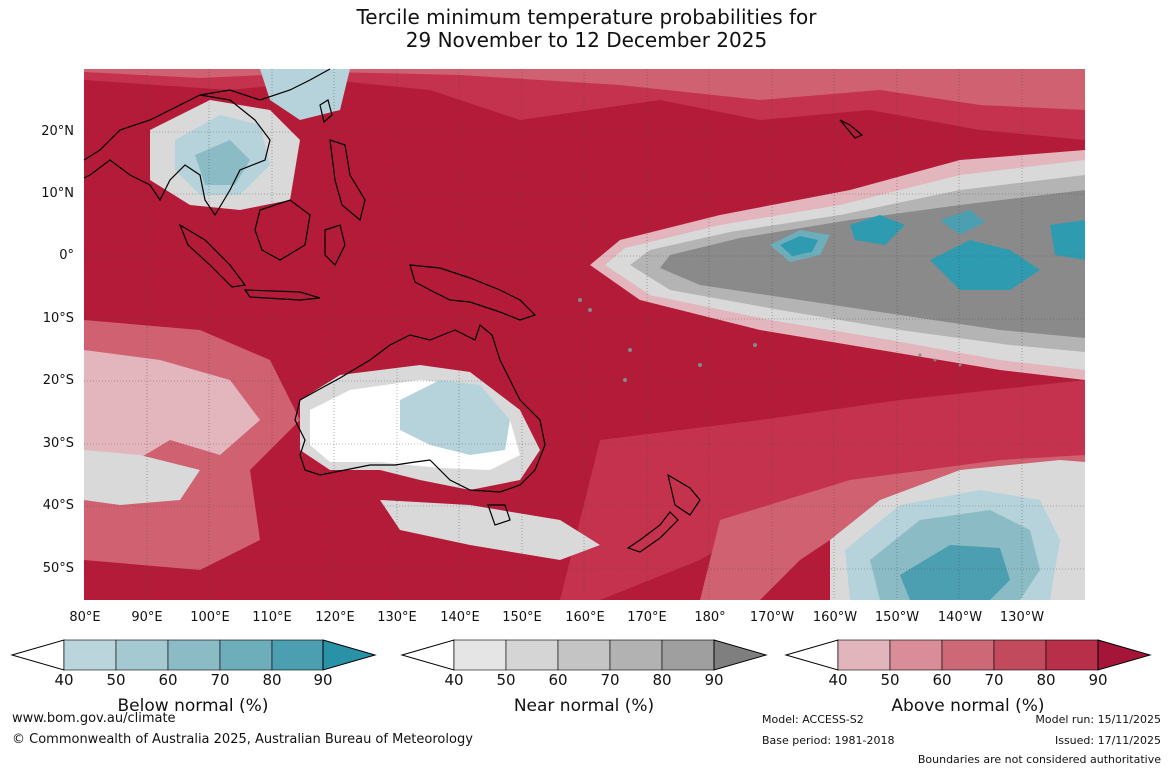 The width and height of the screenshot is (1173, 770). Describe the element at coordinates (460, 617) in the screenshot. I see `lon-label-140e: 140°E` at that location.